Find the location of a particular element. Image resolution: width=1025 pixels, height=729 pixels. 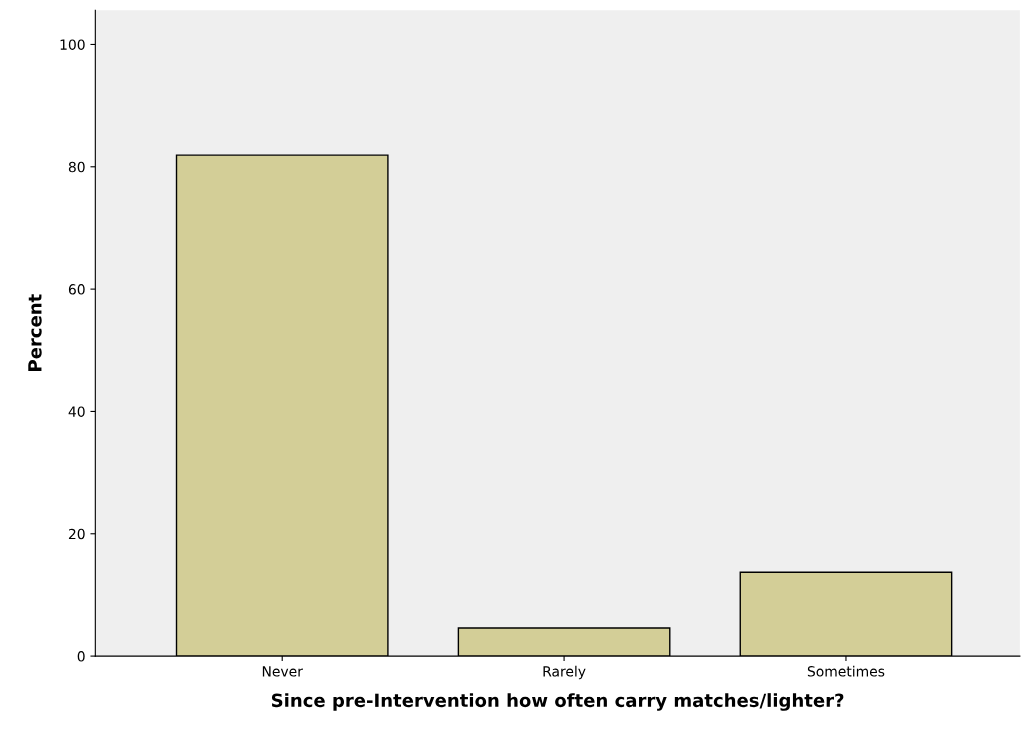

y-tick-label: 80 is located at coordinates (76, 167).